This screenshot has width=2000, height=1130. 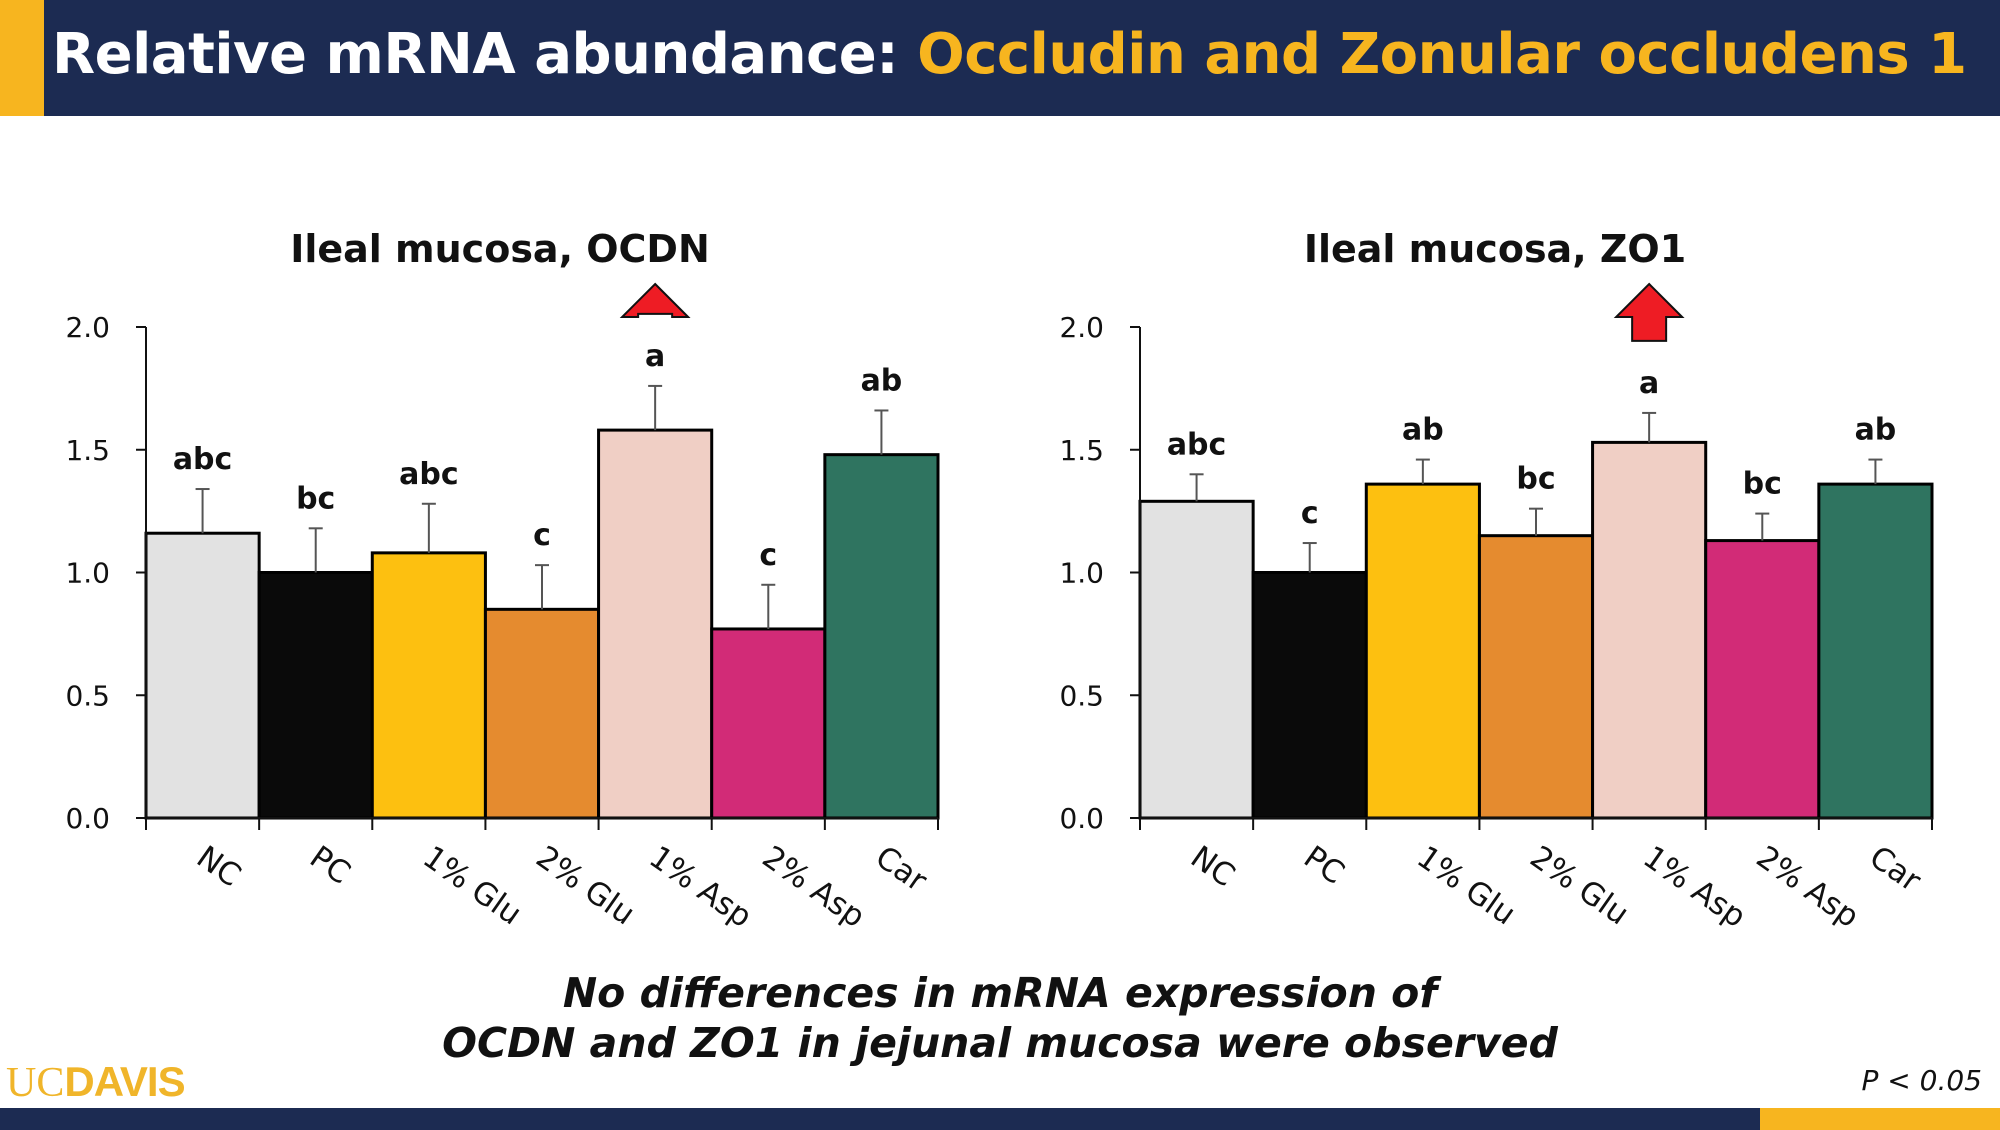 What do you see at coordinates (1000, 993) in the screenshot?
I see `footnote-line-1: No differences in mRNA expression of` at bounding box center [1000, 993].